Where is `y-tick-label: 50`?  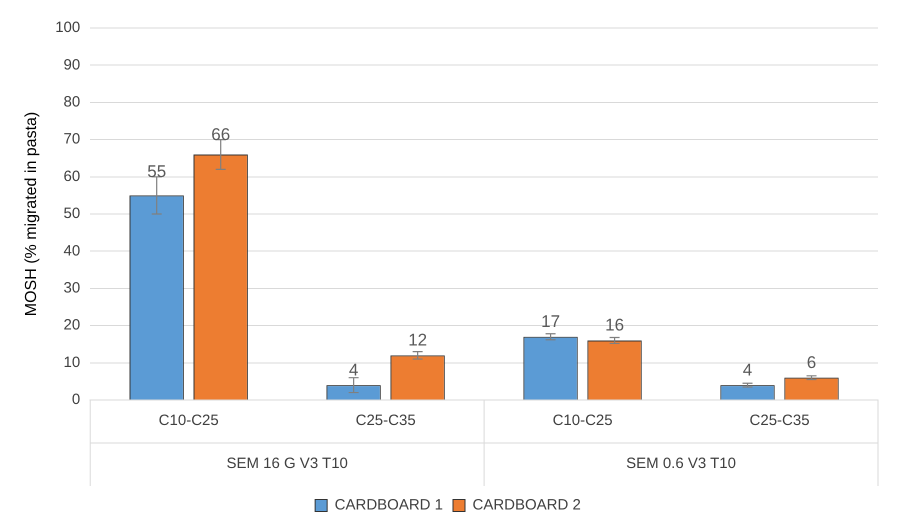 y-tick-label: 50 is located at coordinates (72, 213).